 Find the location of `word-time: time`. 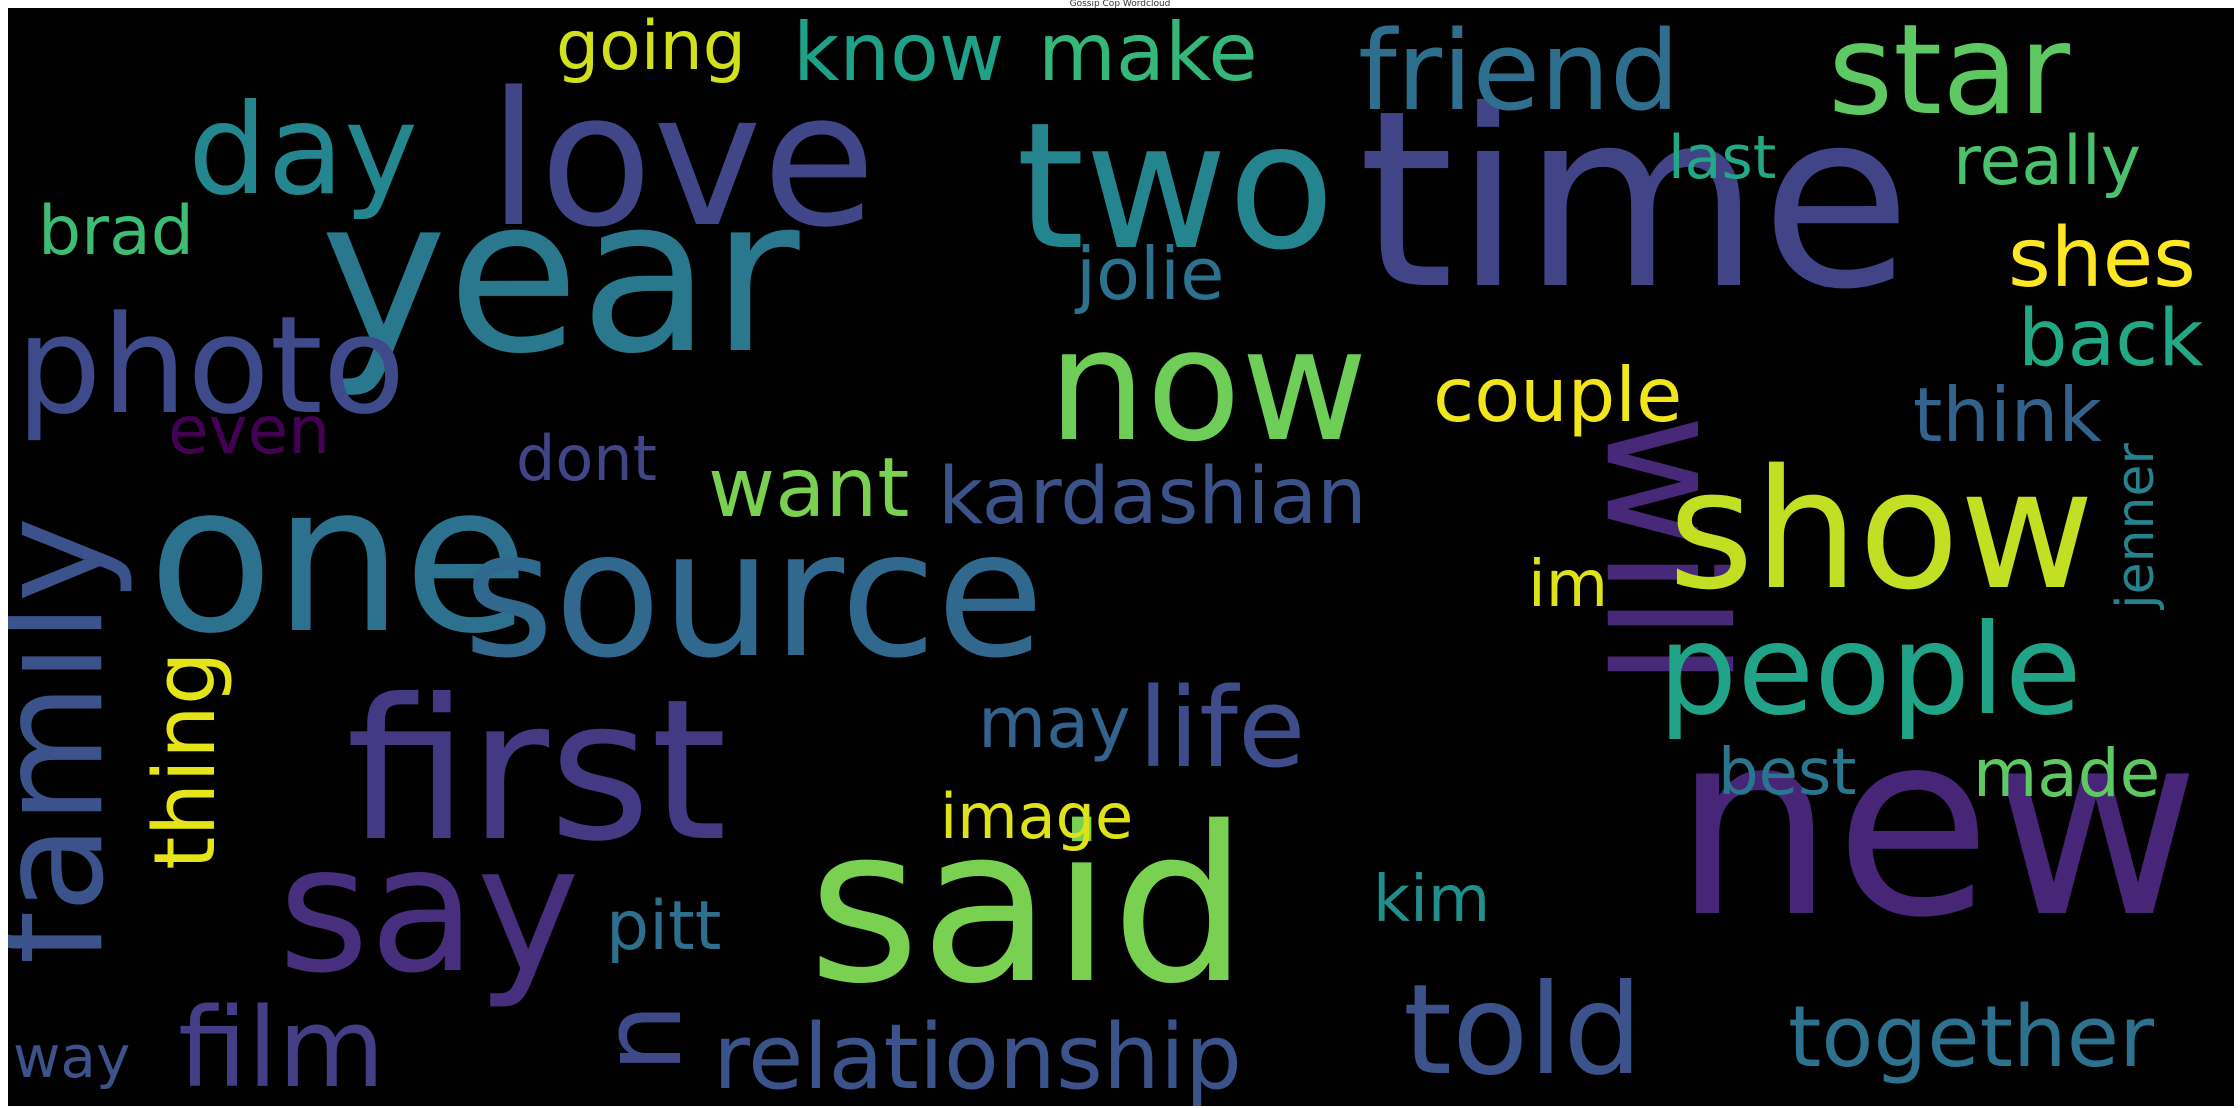

word-time: time is located at coordinates (1635, 200).